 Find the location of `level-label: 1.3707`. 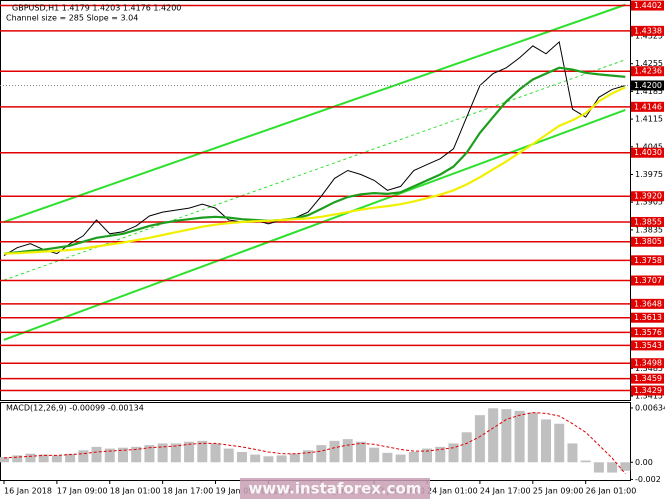

level-label: 1.3707 is located at coordinates (648, 280).